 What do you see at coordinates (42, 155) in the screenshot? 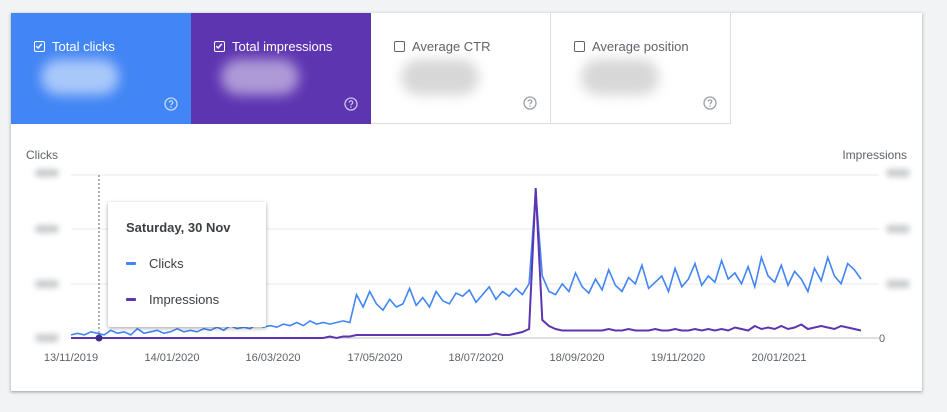
I see `left-axis-title: Clicks` at bounding box center [42, 155].